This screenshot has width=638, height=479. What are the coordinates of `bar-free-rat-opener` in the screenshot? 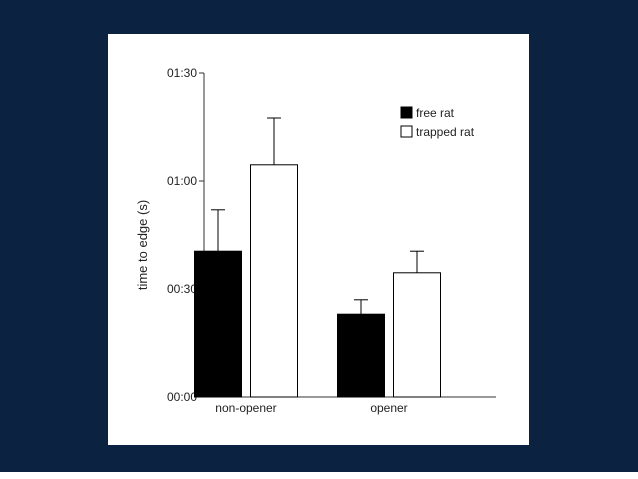 It's located at (361, 355).